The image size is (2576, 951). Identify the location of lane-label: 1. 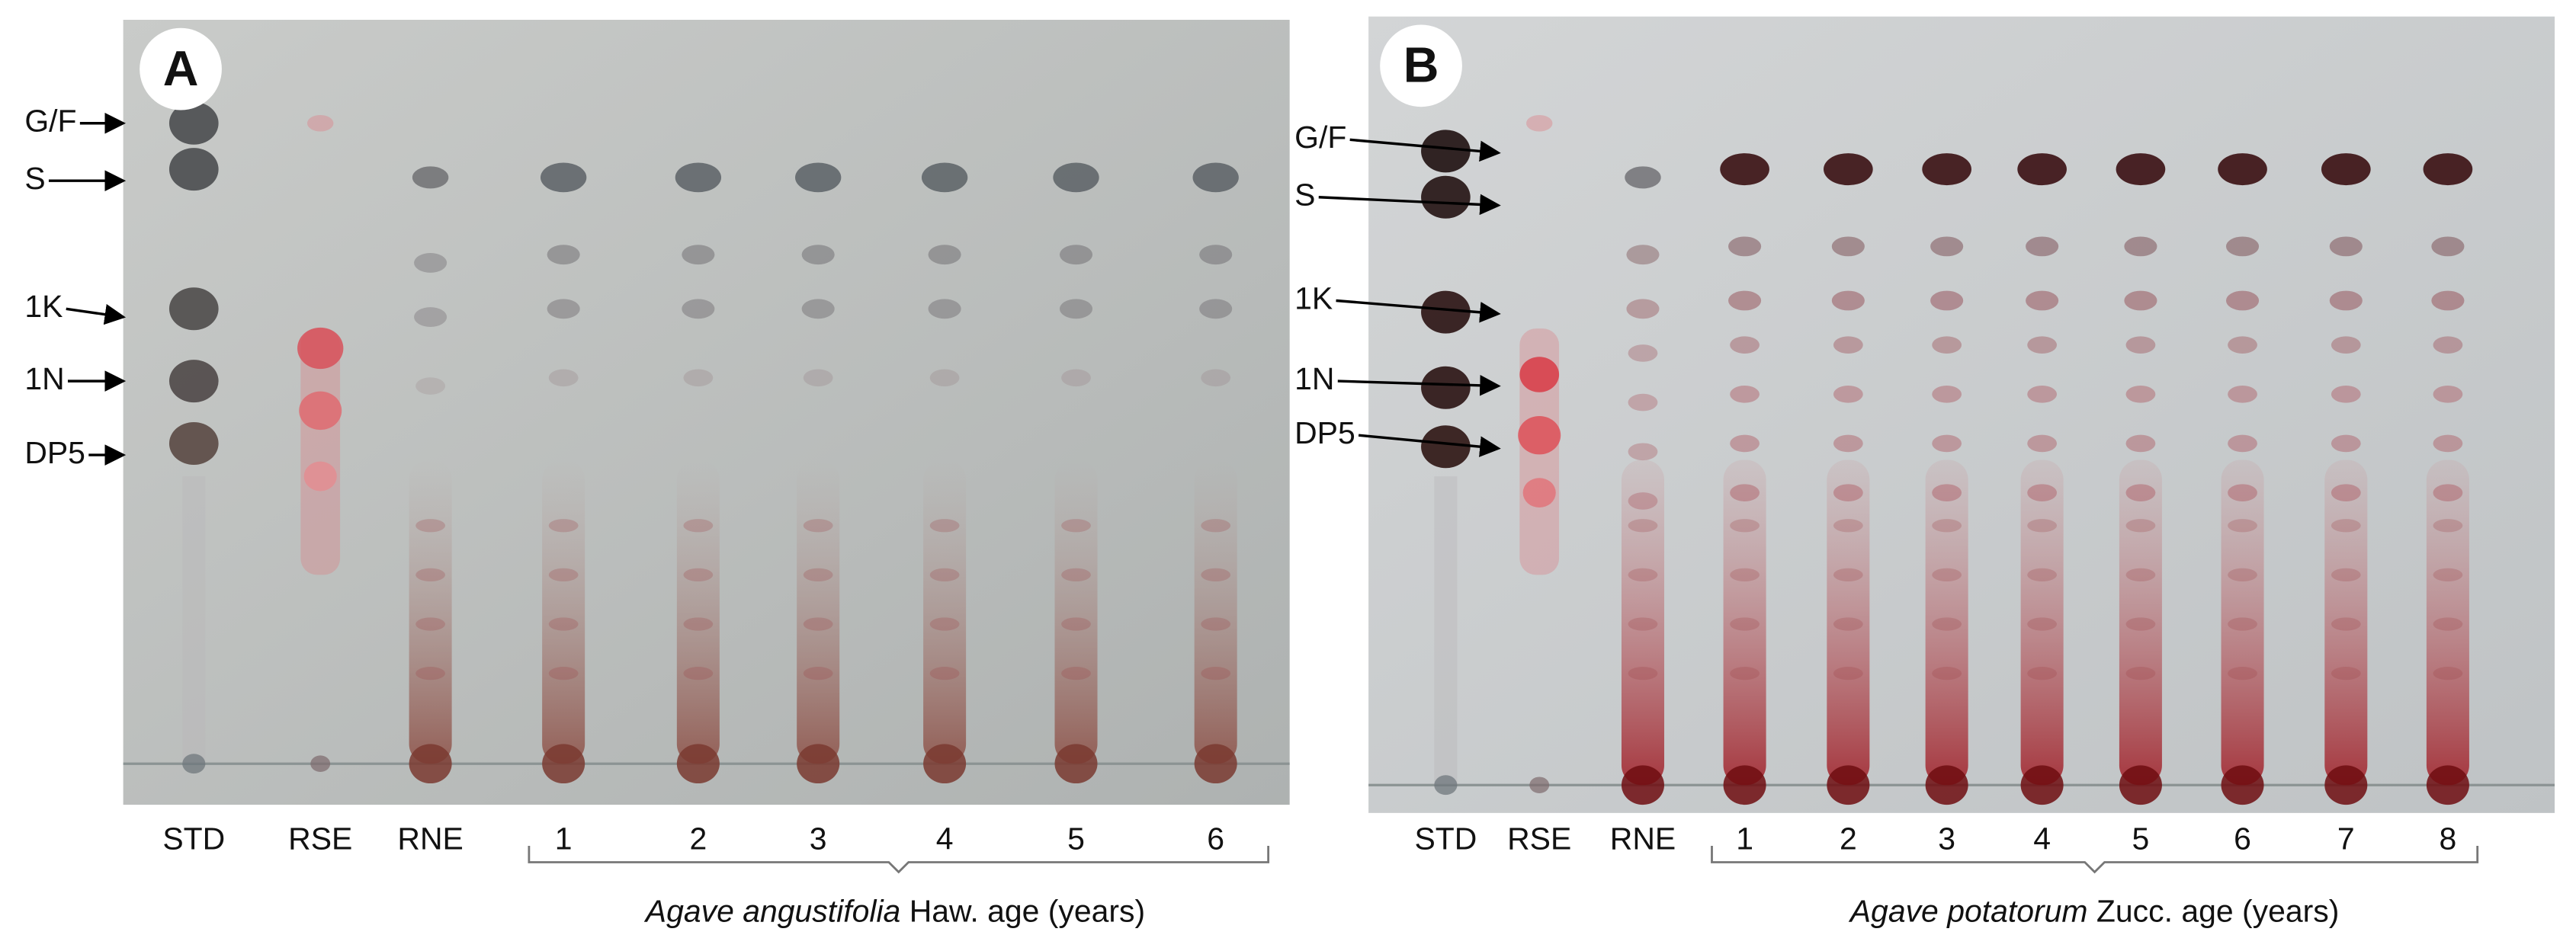
(564, 839).